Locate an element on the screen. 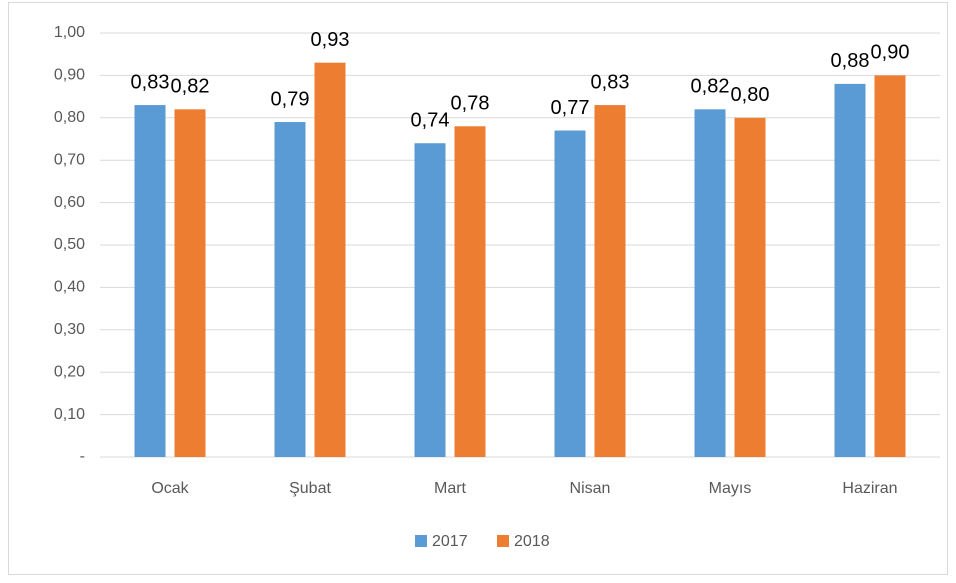  x-tick-label: Şubat is located at coordinates (310, 488).